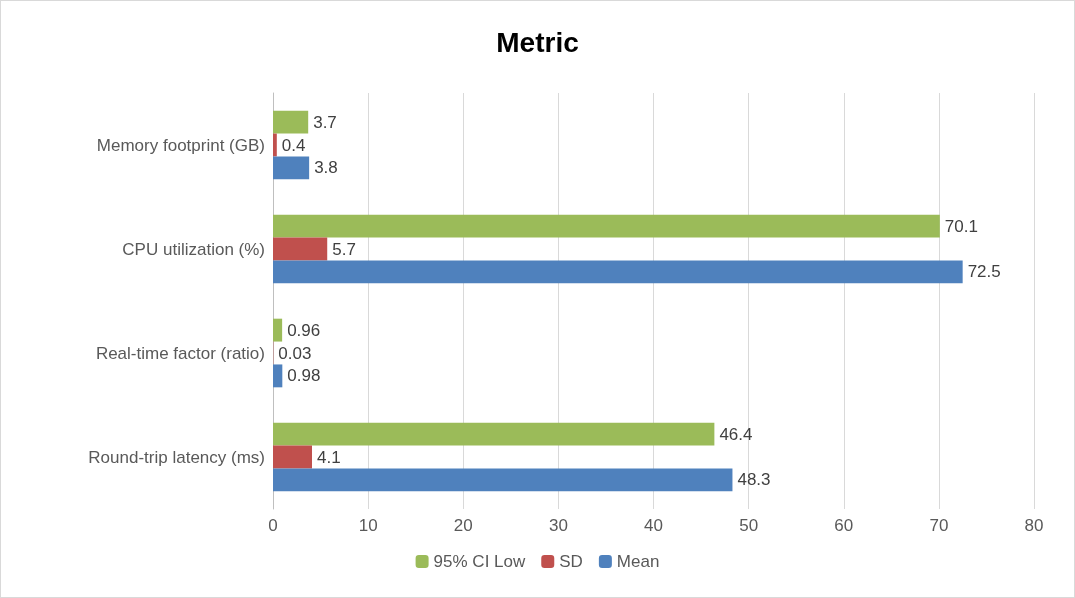  Describe the element at coordinates (180, 353) in the screenshot. I see `y-tick-label: Real-time factor (ratio)` at that location.